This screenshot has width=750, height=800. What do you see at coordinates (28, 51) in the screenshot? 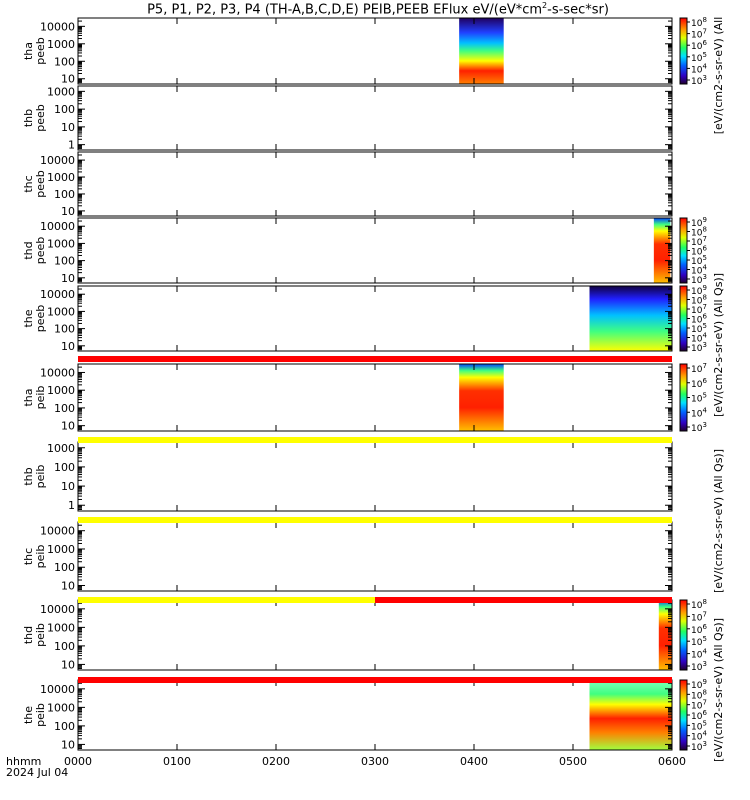
I see `probe-label: tha` at bounding box center [28, 51].